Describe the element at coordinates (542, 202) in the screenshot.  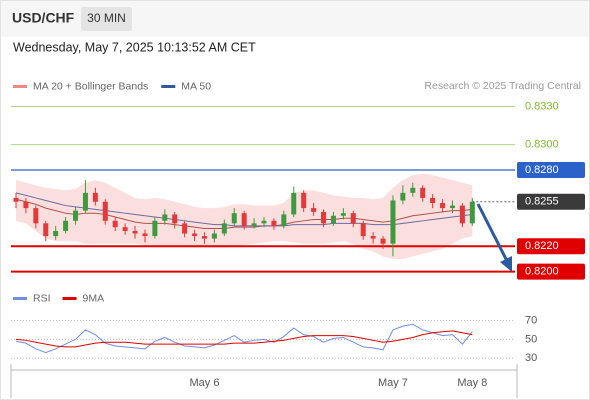
I see `level-label: 0.8255` at that location.